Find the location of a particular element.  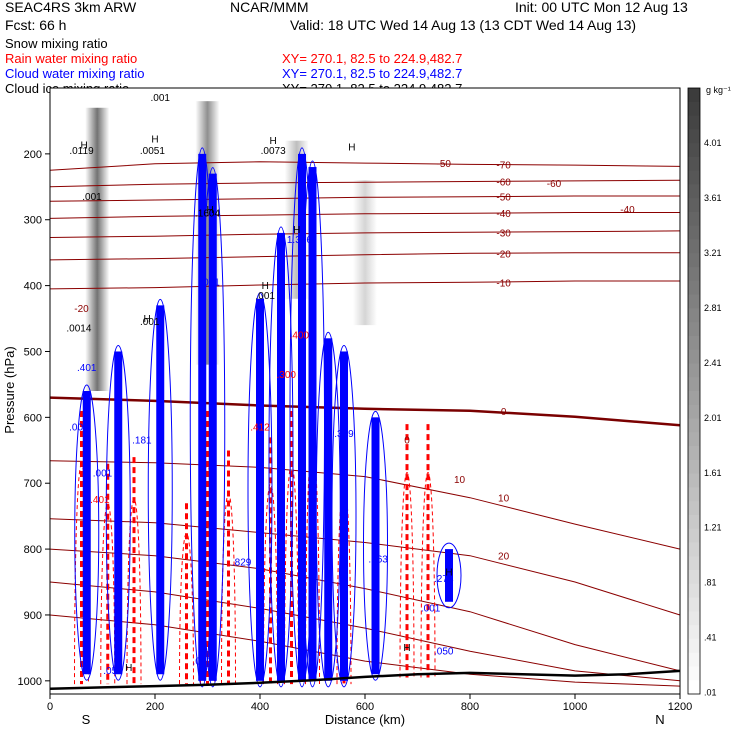

y-axis-label: Pressure (hPa) is located at coordinates (9, 389).